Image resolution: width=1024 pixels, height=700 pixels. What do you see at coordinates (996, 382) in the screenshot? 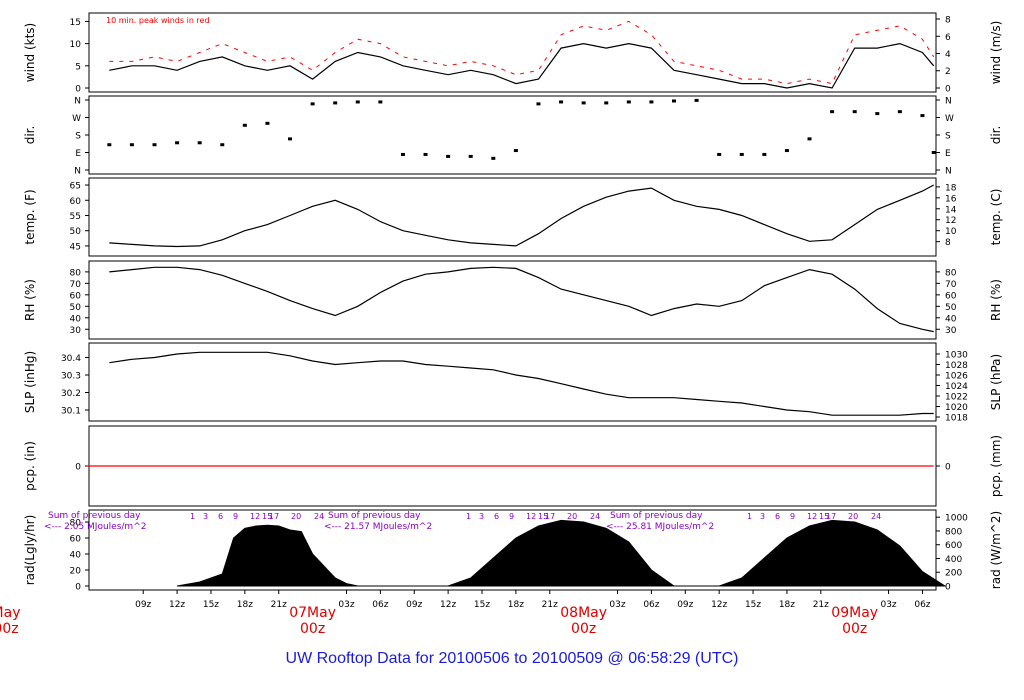
I see `y-right-axis-label: SLP (hPa)` at bounding box center [996, 382].